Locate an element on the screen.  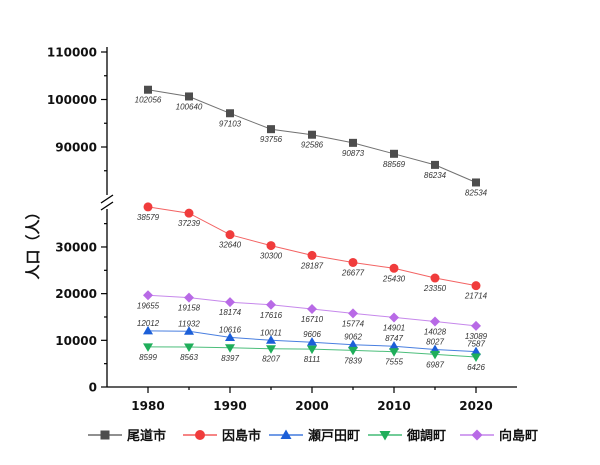
data-label: 9606 is located at coordinates (312, 334).